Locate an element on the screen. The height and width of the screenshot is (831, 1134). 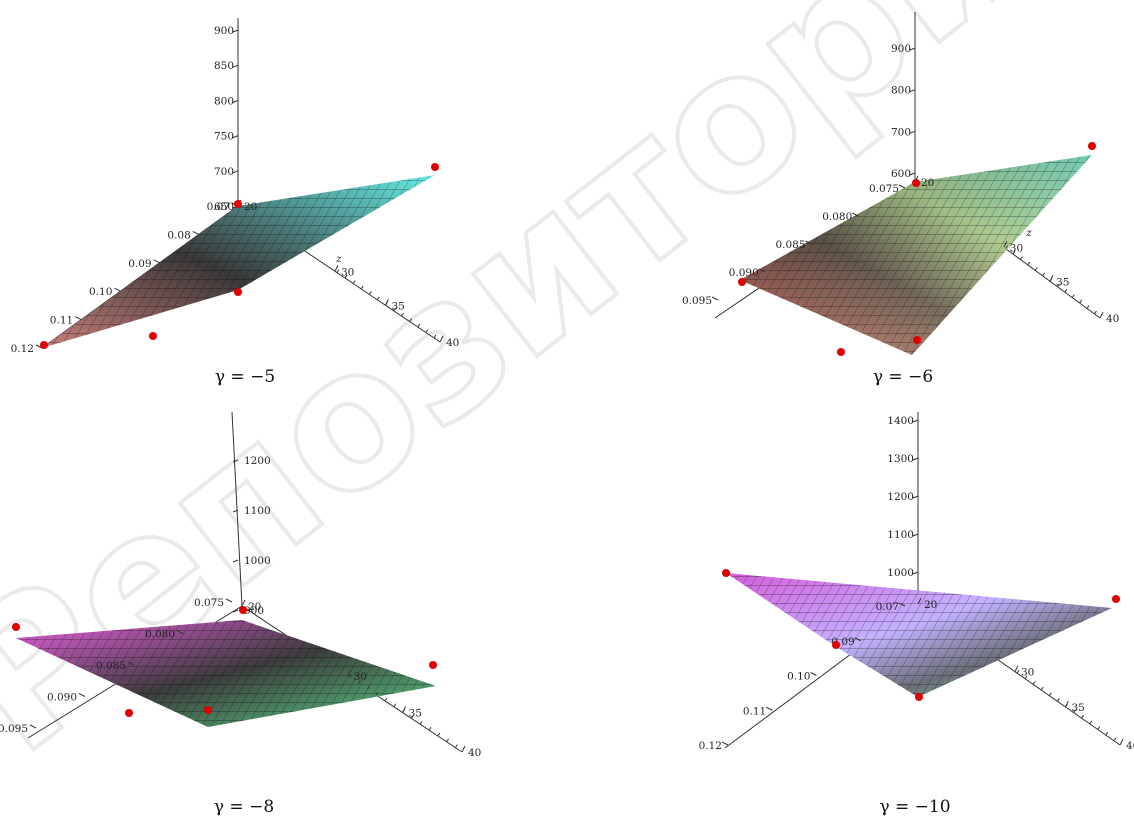
tick-label: 650 is located at coordinates (224, 207).